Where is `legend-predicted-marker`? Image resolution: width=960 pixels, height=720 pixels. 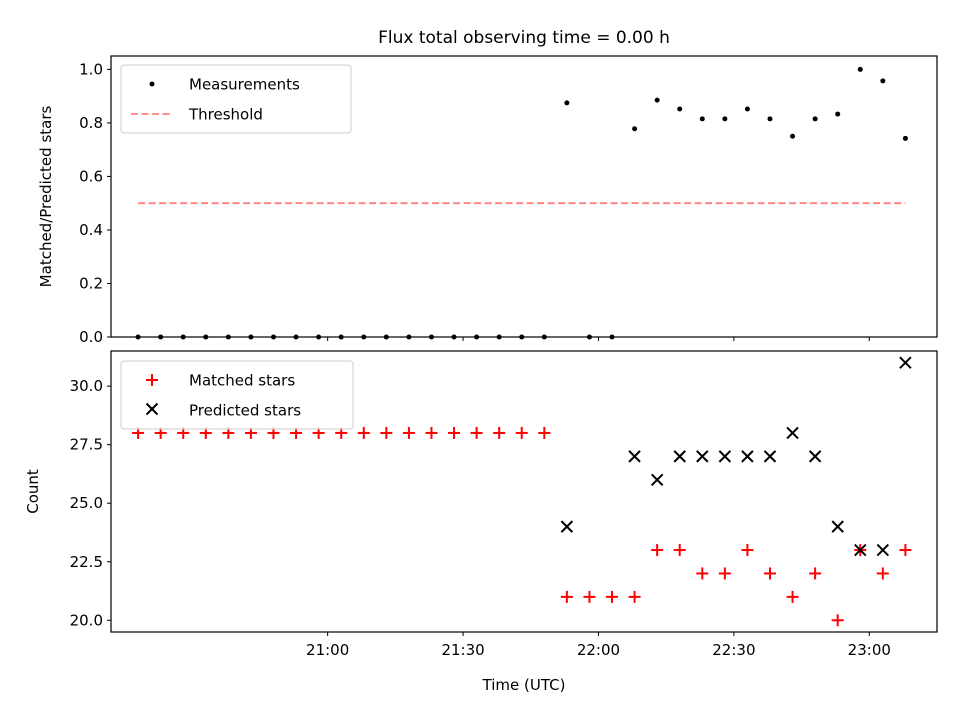
legend-predicted-marker is located at coordinates (152, 409).